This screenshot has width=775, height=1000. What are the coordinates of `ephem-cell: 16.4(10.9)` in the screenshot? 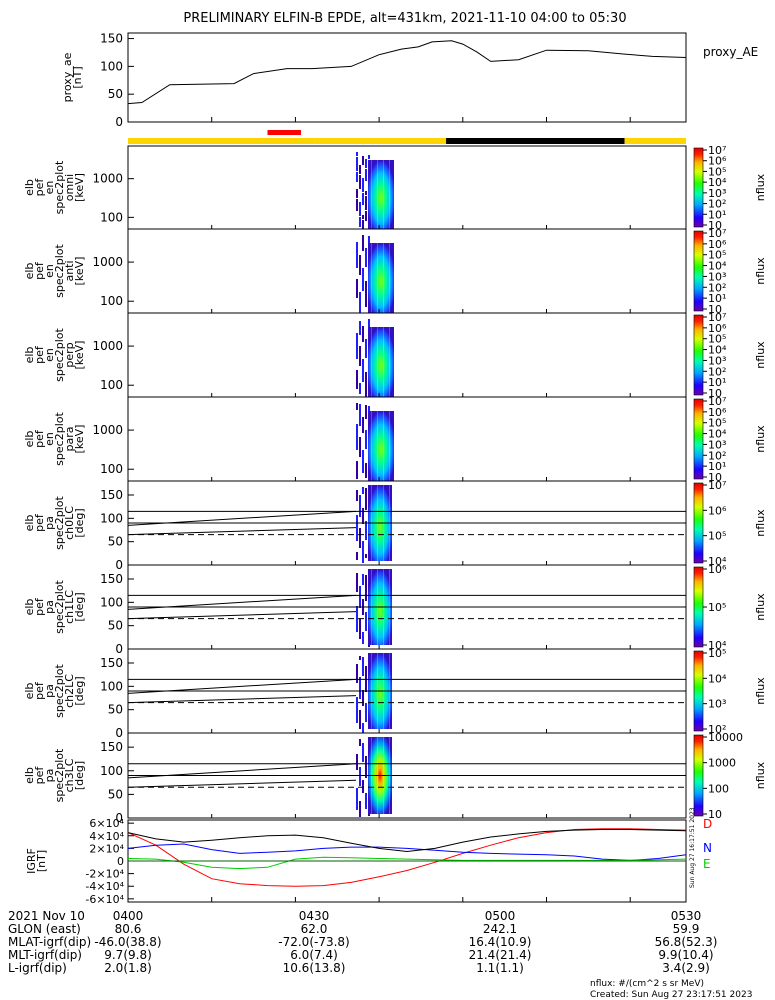 It's located at (500, 942).